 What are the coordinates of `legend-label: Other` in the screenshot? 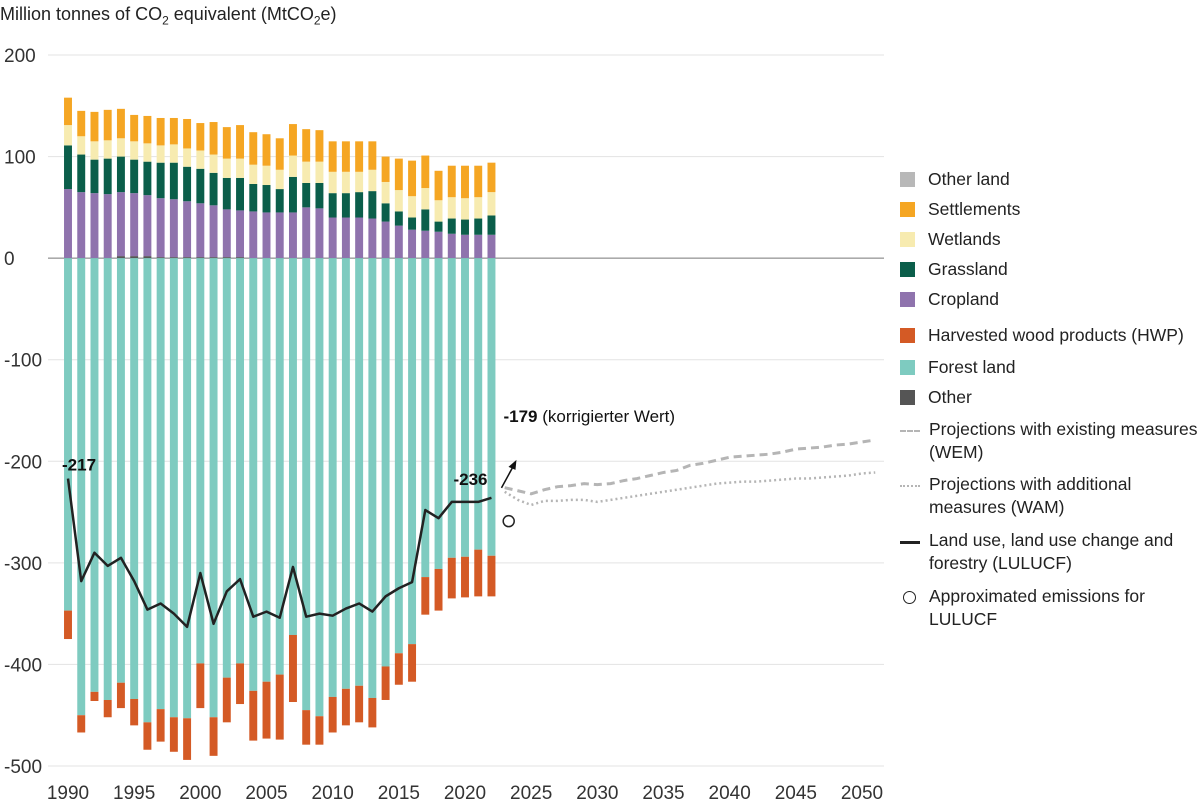 It's located at (950, 397).